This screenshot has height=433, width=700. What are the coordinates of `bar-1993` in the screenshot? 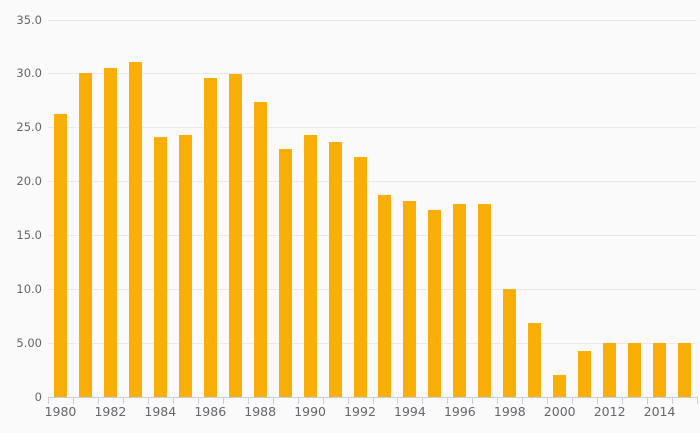 It's located at (385, 295).